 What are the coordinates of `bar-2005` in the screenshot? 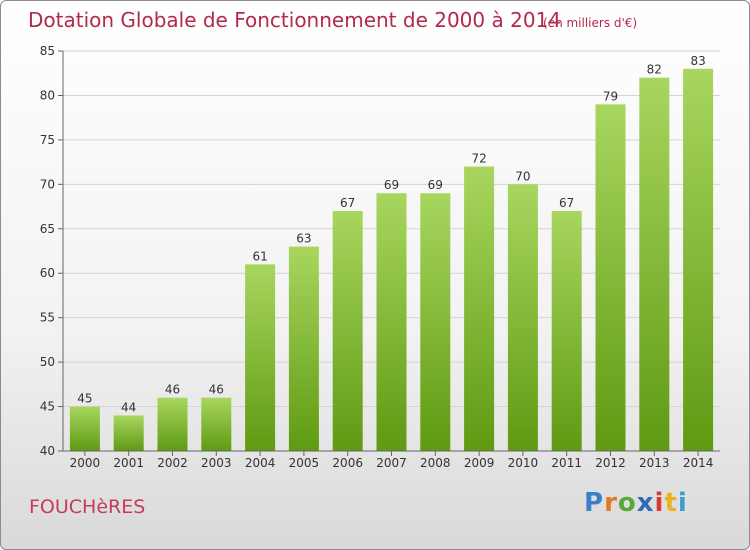 It's located at (303, 348).